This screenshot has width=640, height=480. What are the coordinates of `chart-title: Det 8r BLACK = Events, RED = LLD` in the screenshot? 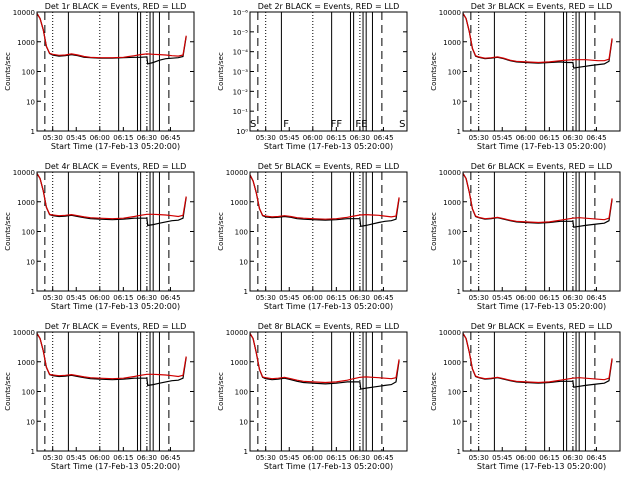 It's located at (329, 326).